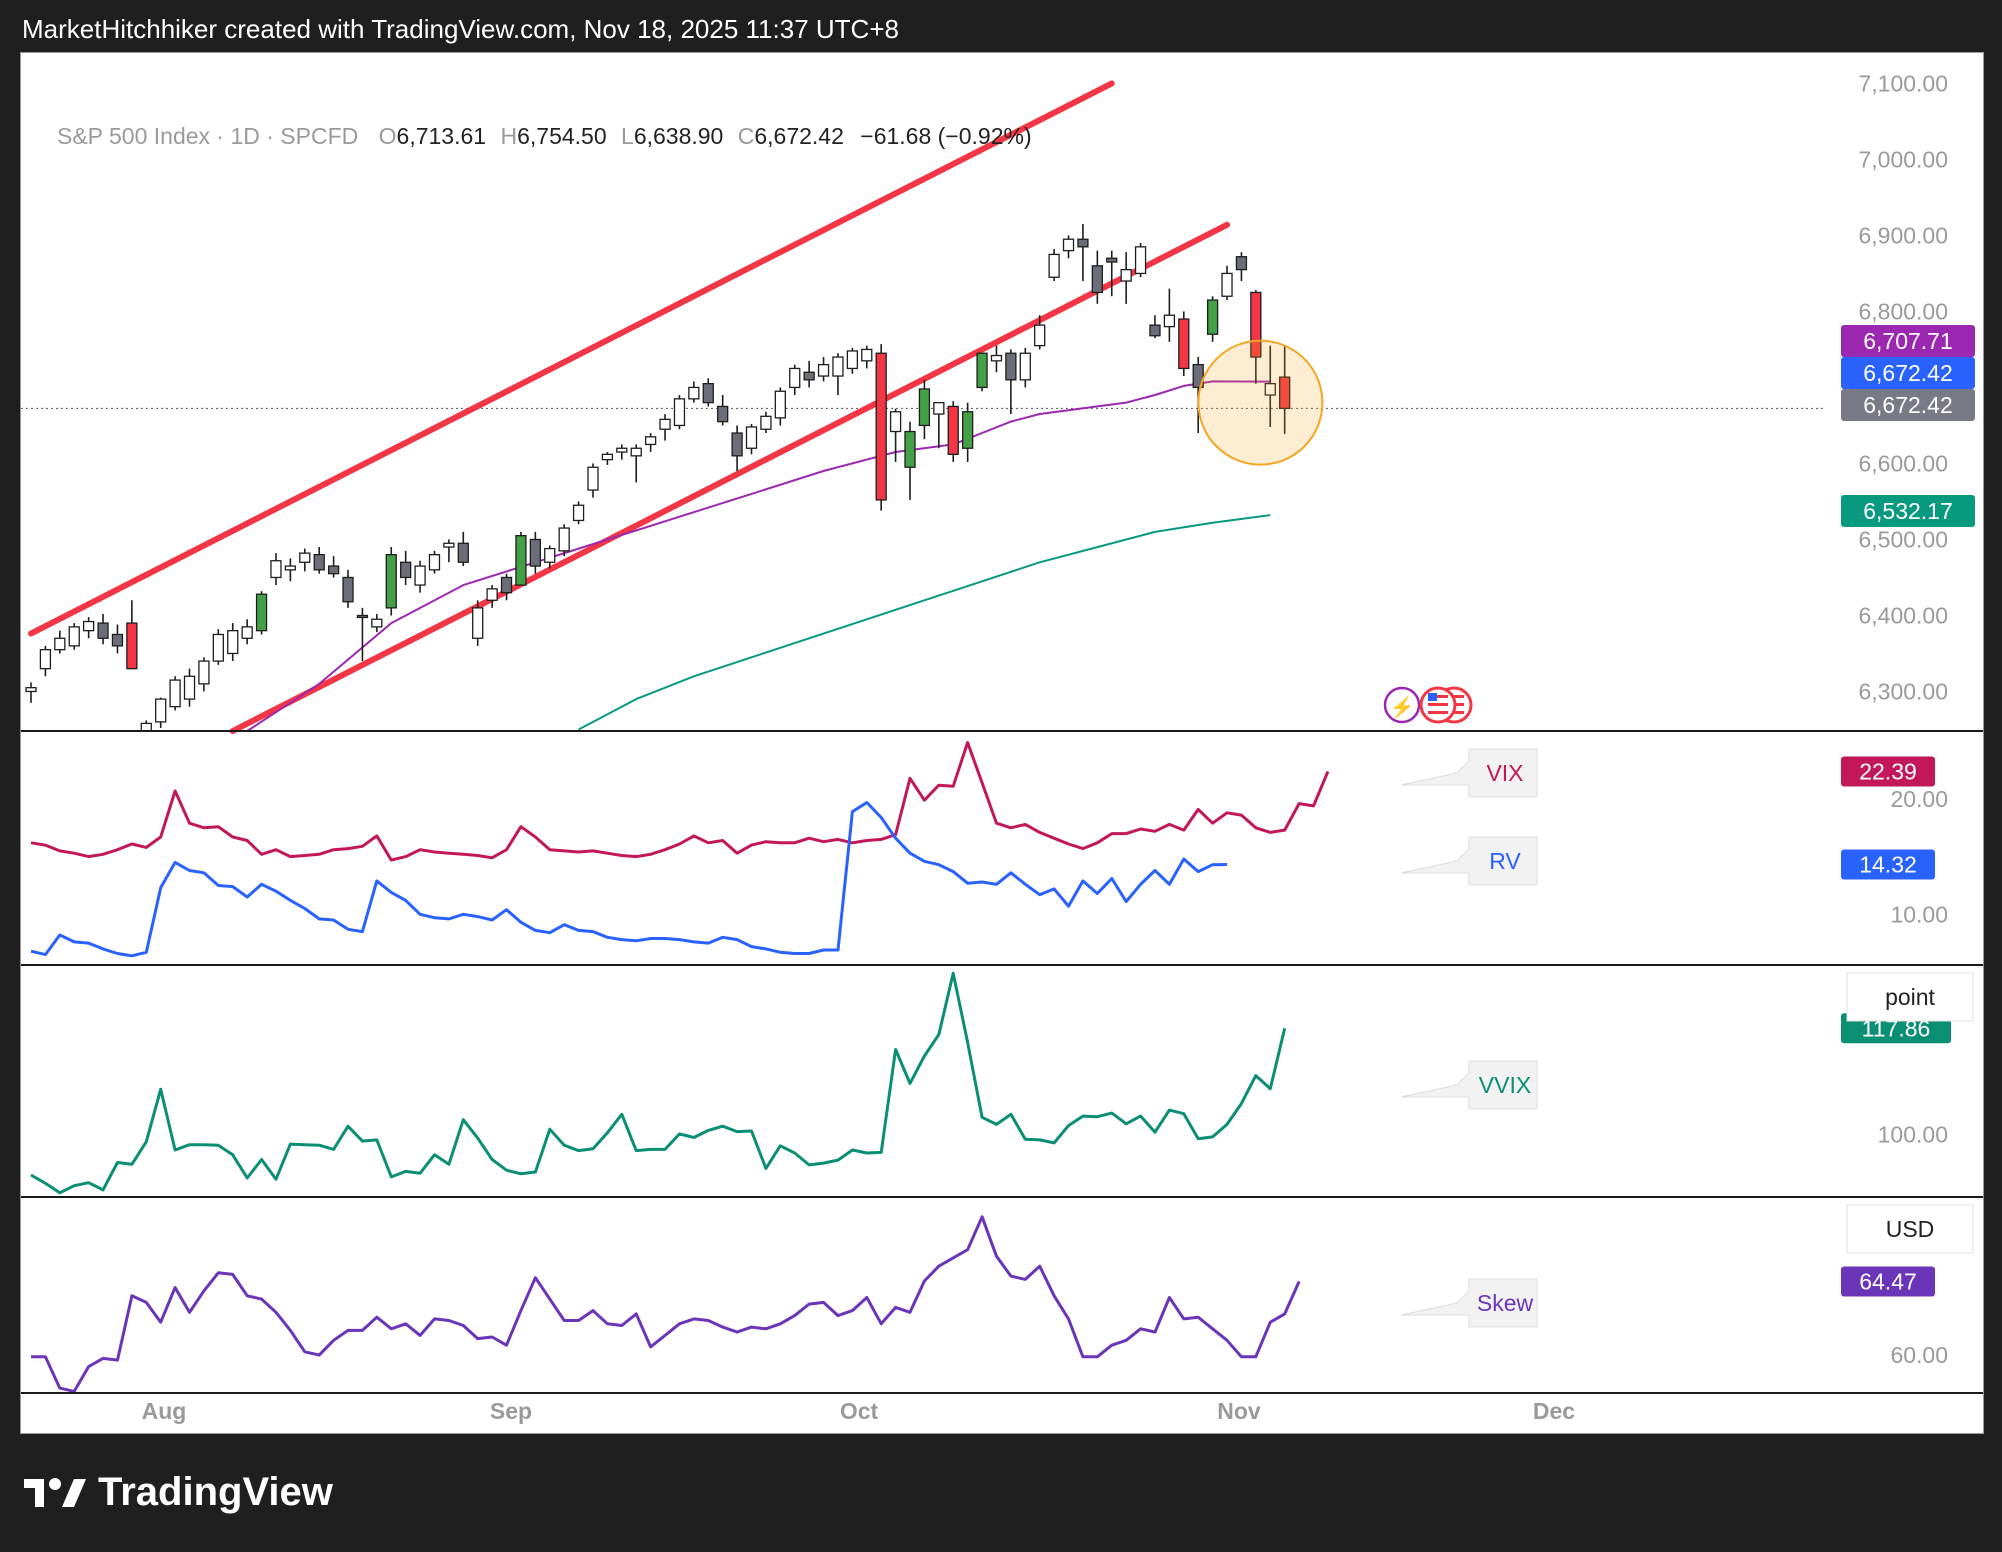 The height and width of the screenshot is (1552, 2002). Describe the element at coordinates (1910, 1229) in the screenshot. I see `unit-box` at that location.